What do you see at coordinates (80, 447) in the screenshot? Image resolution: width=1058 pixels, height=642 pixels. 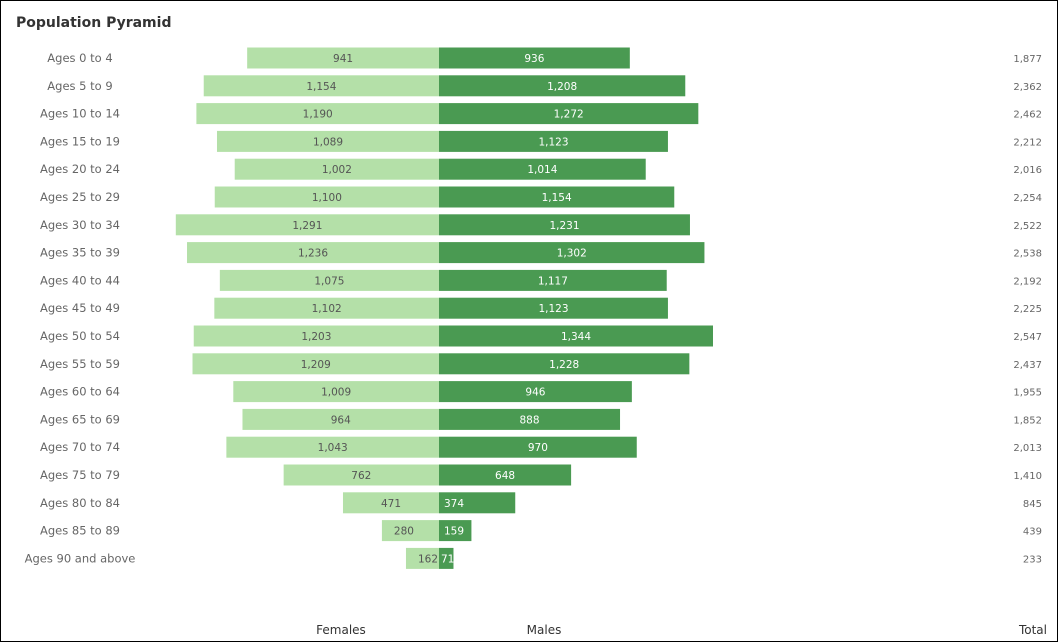 I see `age-group-label: Ages 70 to 74` at bounding box center [80, 447].